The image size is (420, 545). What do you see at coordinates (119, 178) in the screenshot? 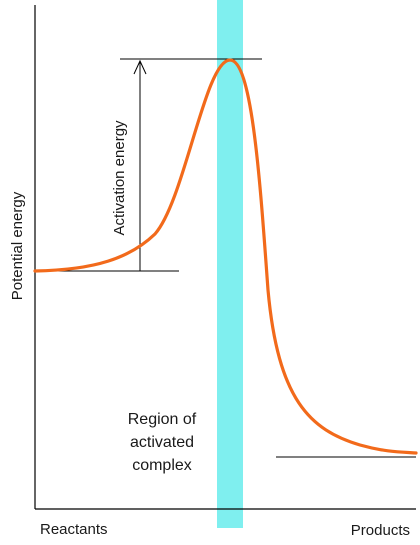
I see `activation-energy-label: Activation energy` at bounding box center [119, 178].